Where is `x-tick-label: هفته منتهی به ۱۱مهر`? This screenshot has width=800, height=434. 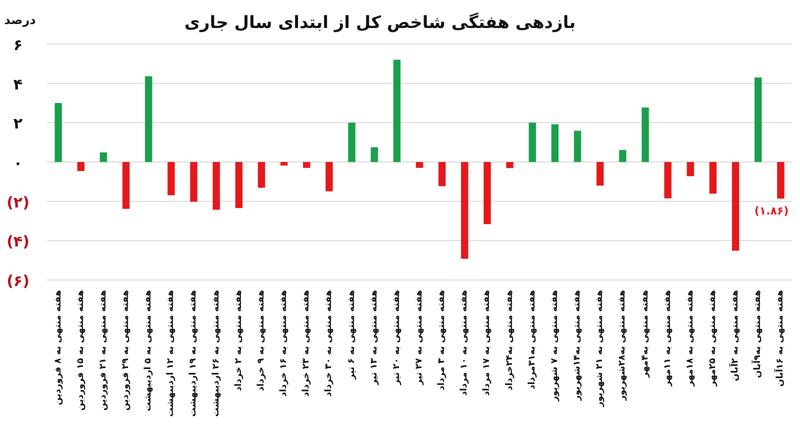 x-tick-label: هفته منتهی به ۱۱مهر is located at coordinates (667, 339).